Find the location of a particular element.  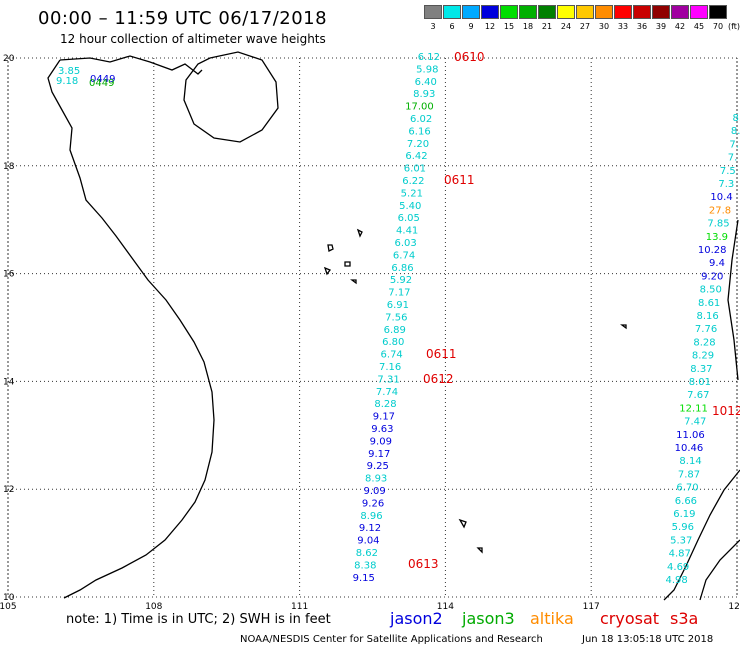

wave-height-value: 9.20 is located at coordinates (712, 276).